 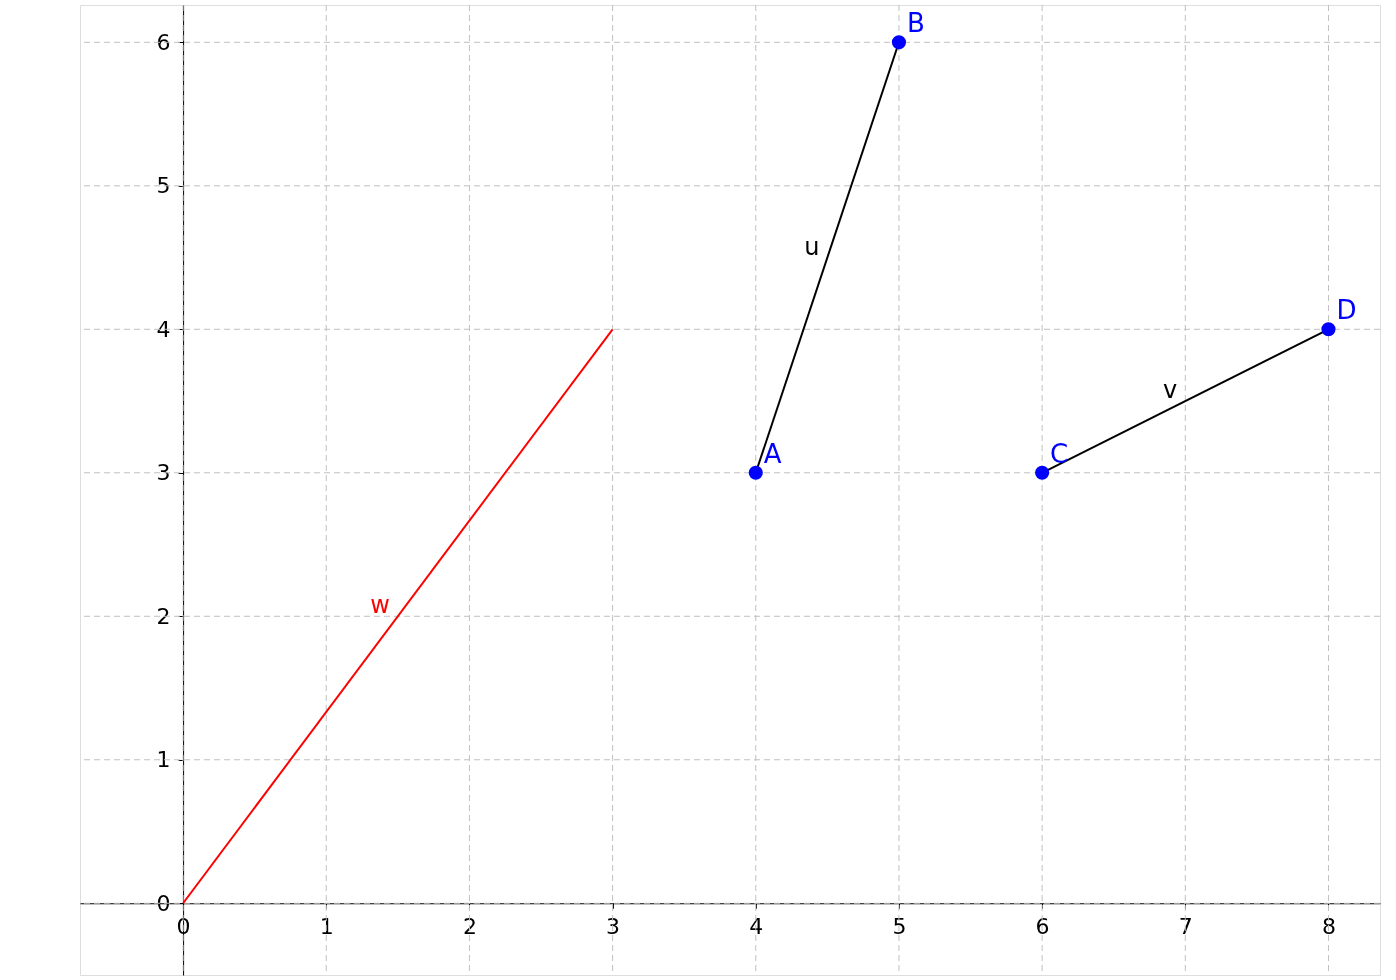 What do you see at coordinates (469, 926) in the screenshot?
I see `x-tick-label: 2` at bounding box center [469, 926].